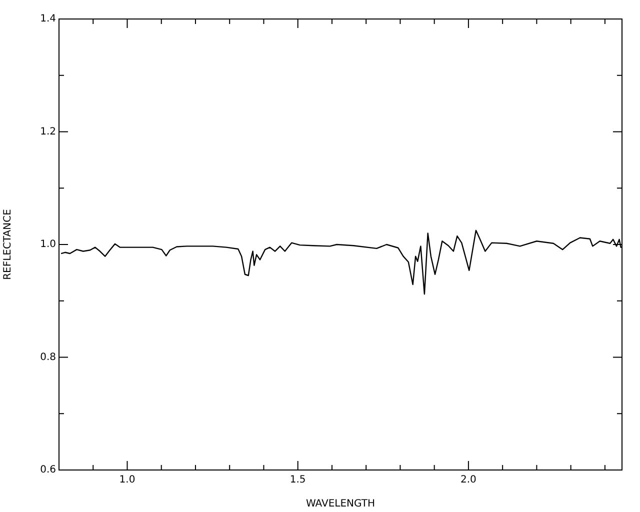 The height and width of the screenshot is (512, 640). Describe the element at coordinates (48, 19) in the screenshot. I see `y-tick-label: 1.4` at that location.